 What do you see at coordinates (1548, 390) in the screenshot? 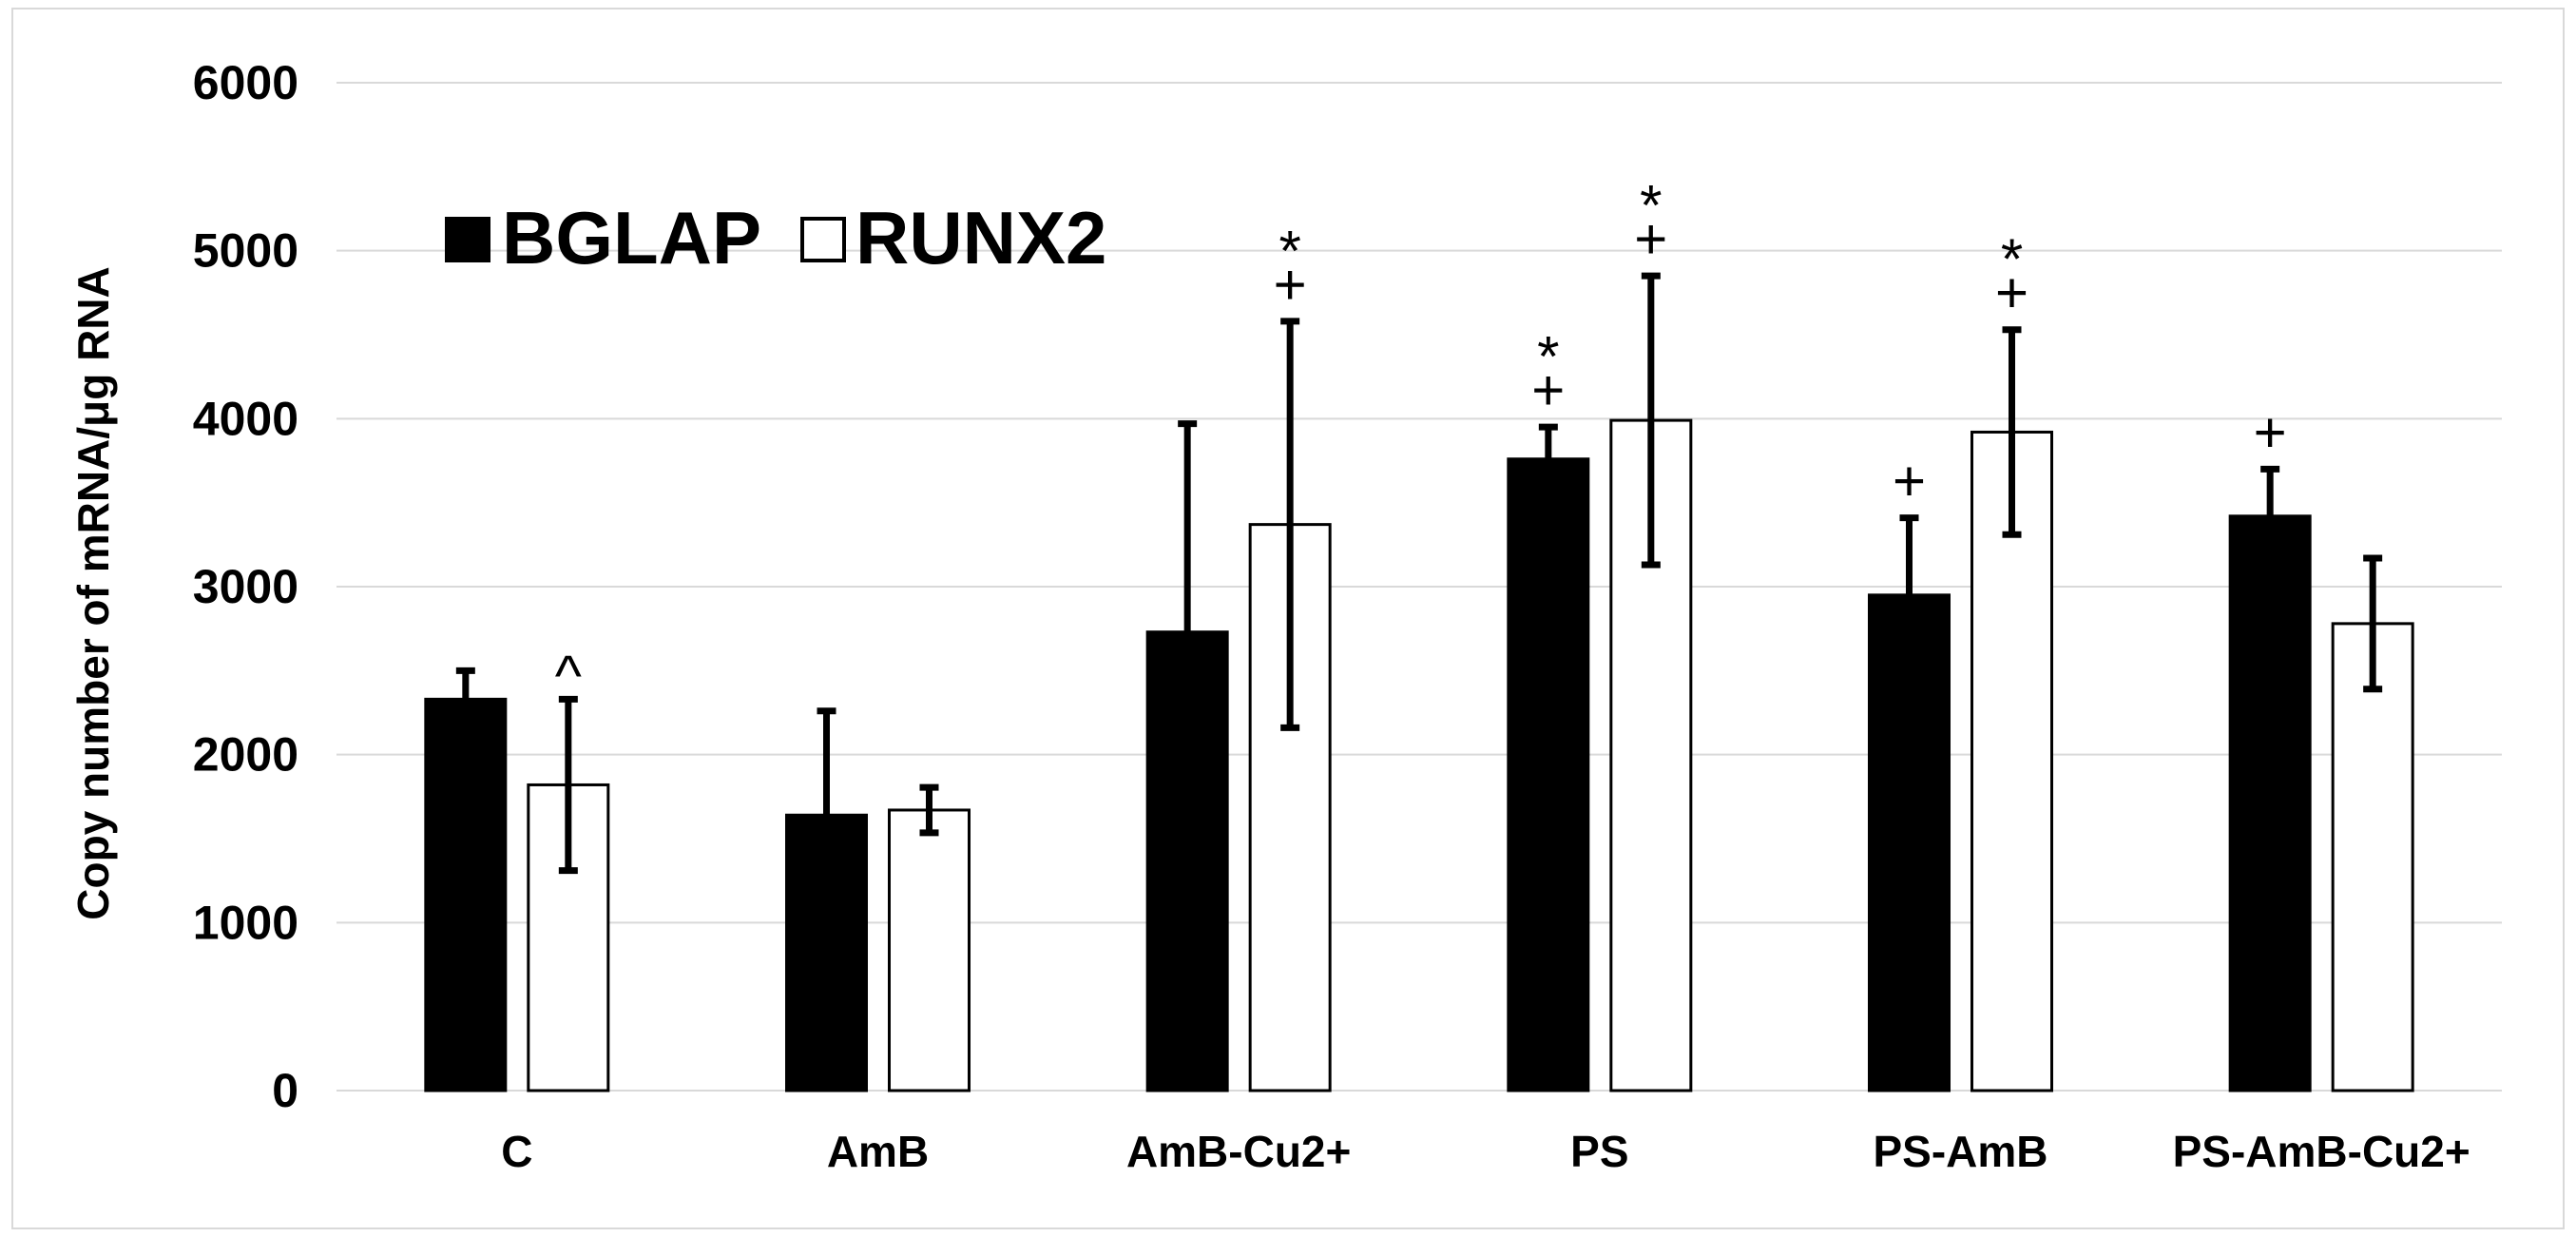
I see `marker-plus-bglap-ps: +` at bounding box center [1548, 390].